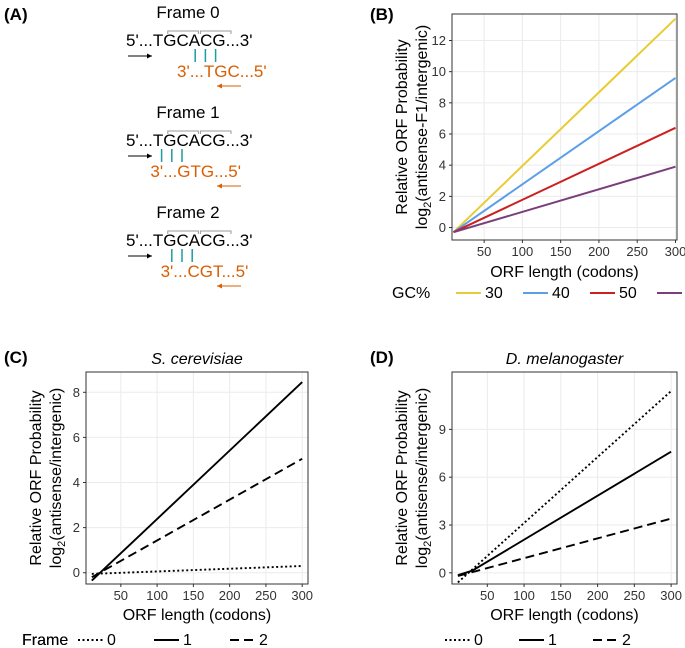  I want to click on frame-title: Frame 2, so click(187, 212).